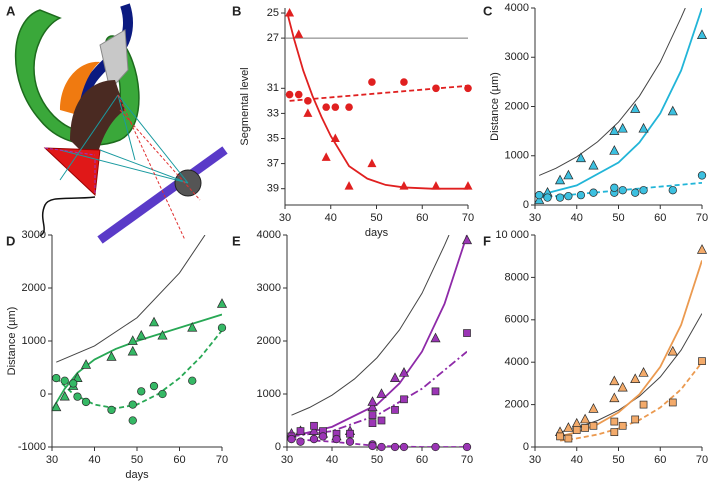 The width and height of the screenshot is (709, 489). Describe the element at coordinates (273, 88) in the screenshot. I see `y-tick-label: 31` at that location.